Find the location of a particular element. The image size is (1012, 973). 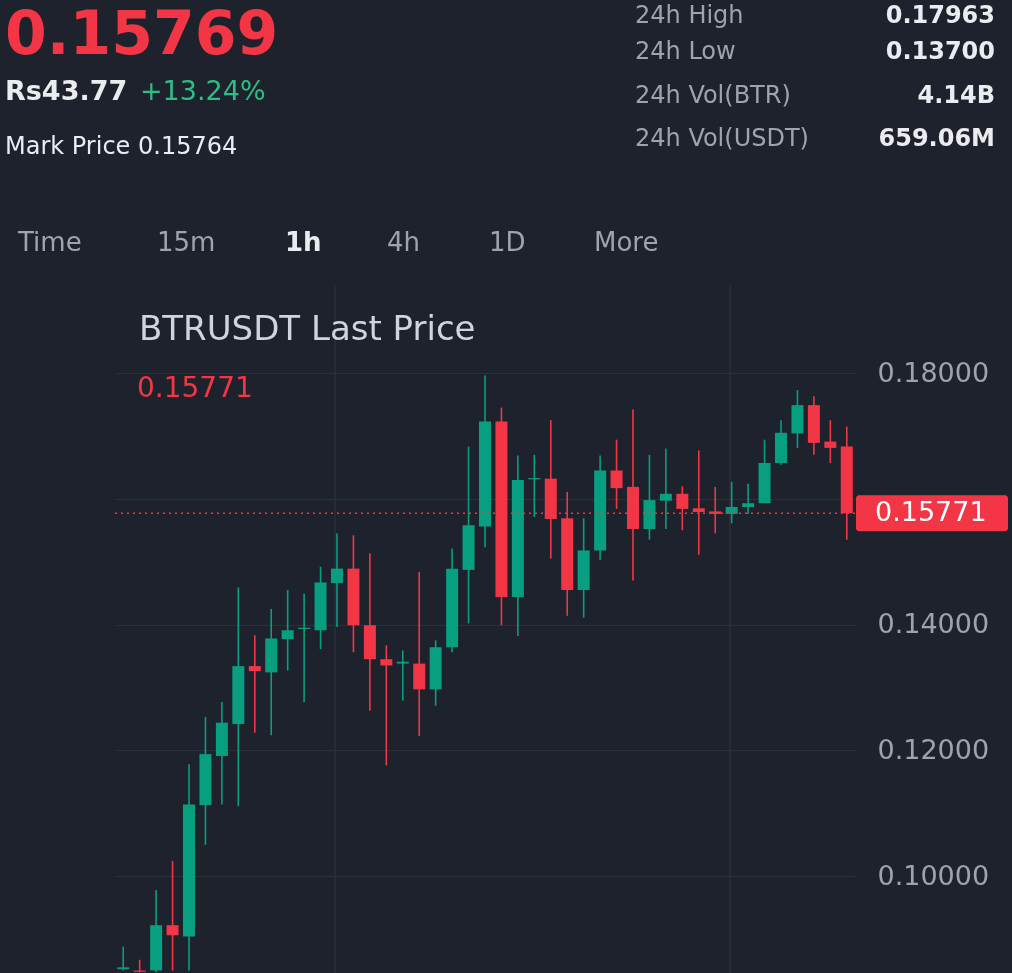

text: Time is located at coordinates (49, 242).